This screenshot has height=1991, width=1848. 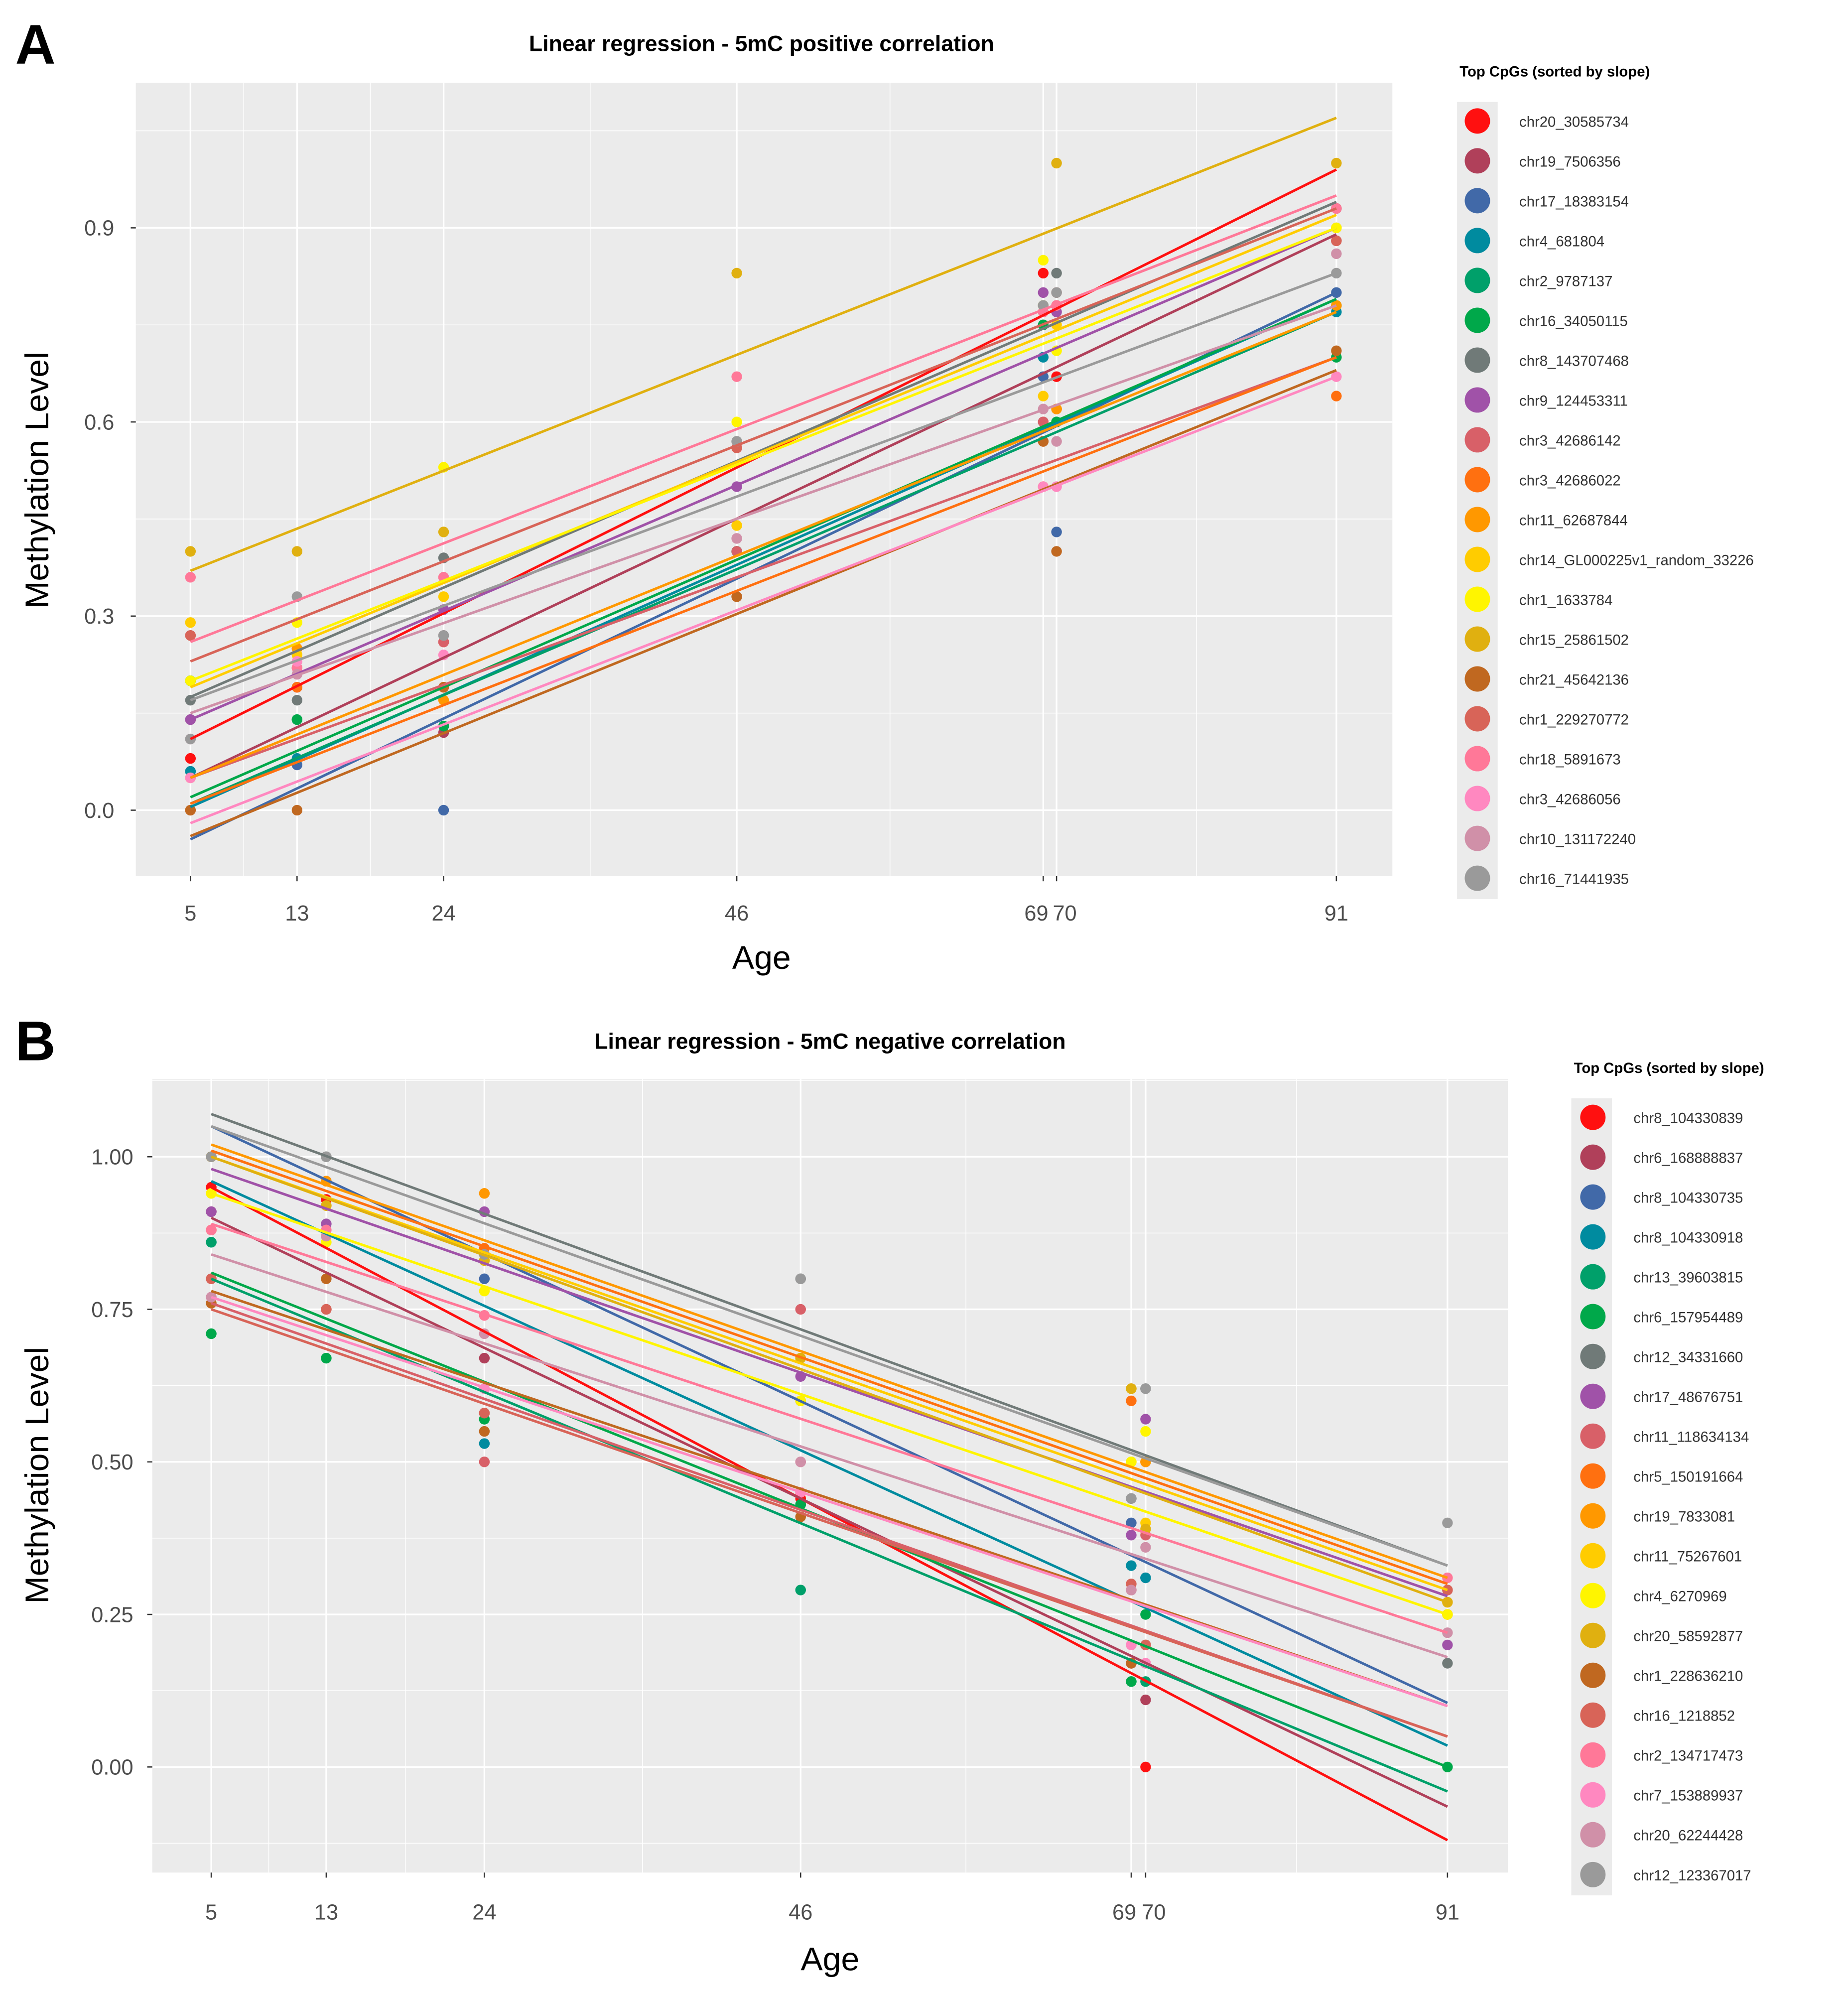 What do you see at coordinates (36, 44) in the screenshot?
I see `panel-label: A` at bounding box center [36, 44].